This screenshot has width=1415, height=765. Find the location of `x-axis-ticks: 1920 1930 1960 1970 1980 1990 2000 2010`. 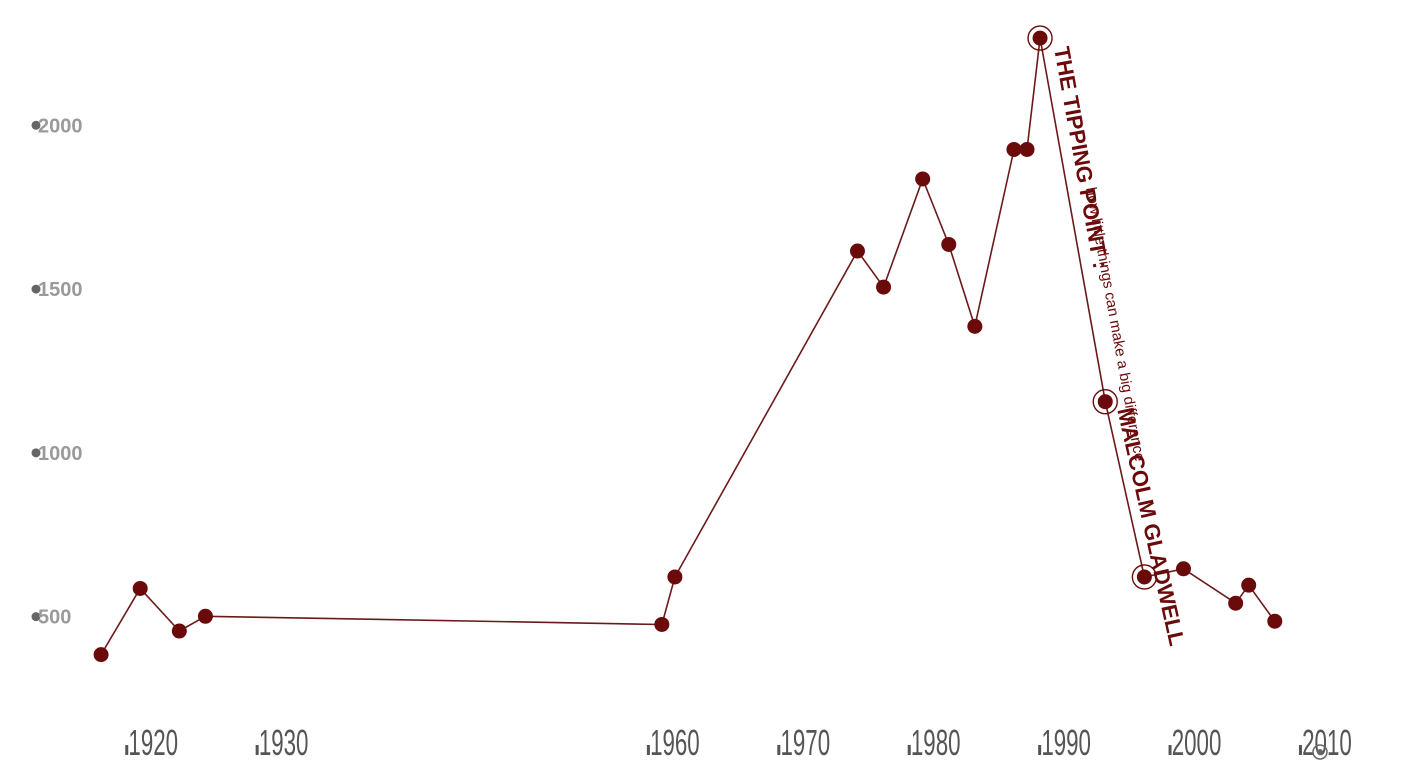

x-axis-ticks: 1920 1930 1960 1970 1980 1990 2000 2010 is located at coordinates (738, 744).